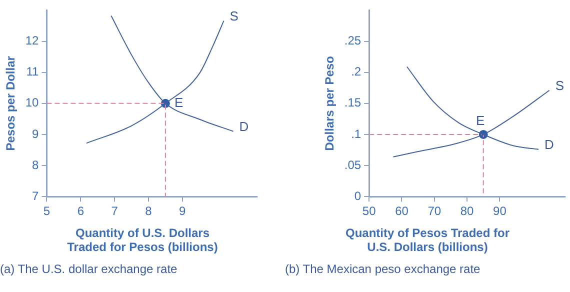 This screenshot has width=570, height=292. I want to click on y-tick-label: 10, so click(32, 103).